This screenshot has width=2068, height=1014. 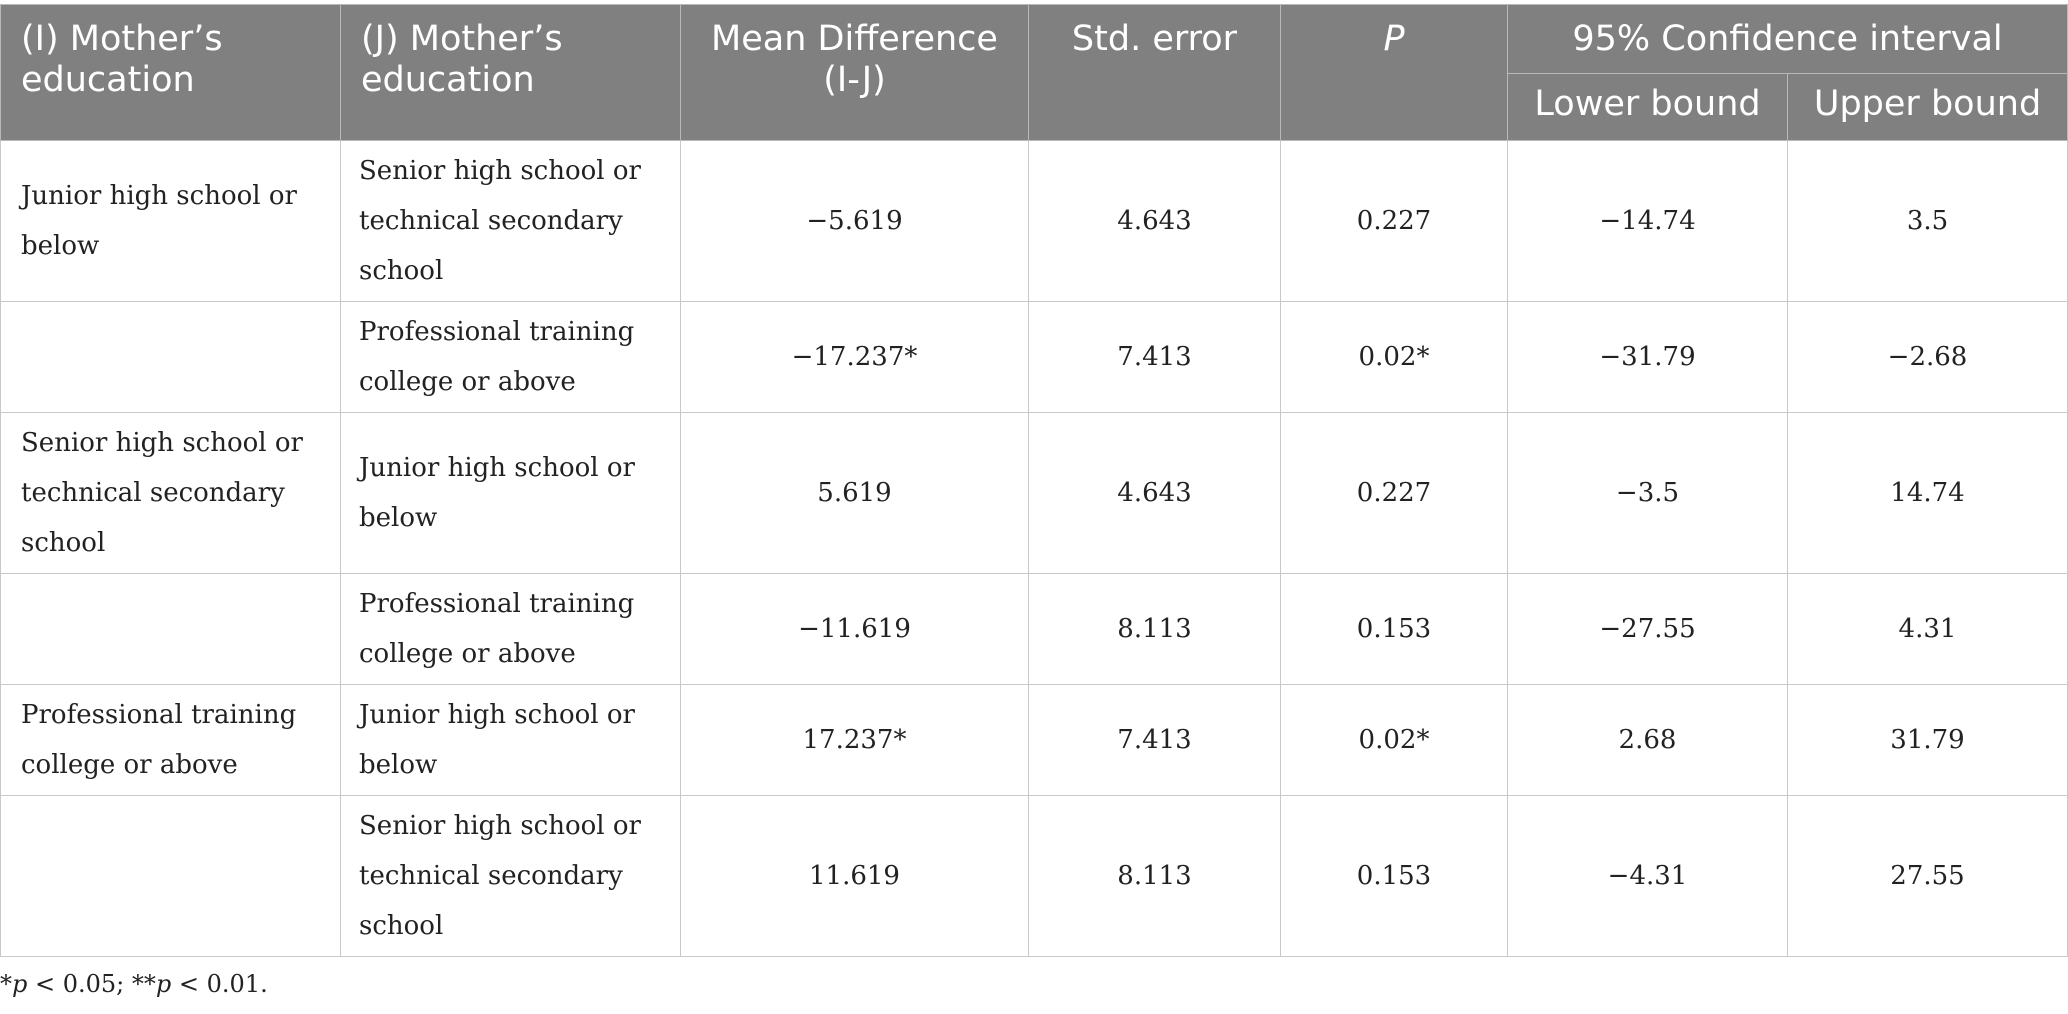 I want to click on header-confidence-interval: 95% Confidence interval, so click(x=1787, y=39).